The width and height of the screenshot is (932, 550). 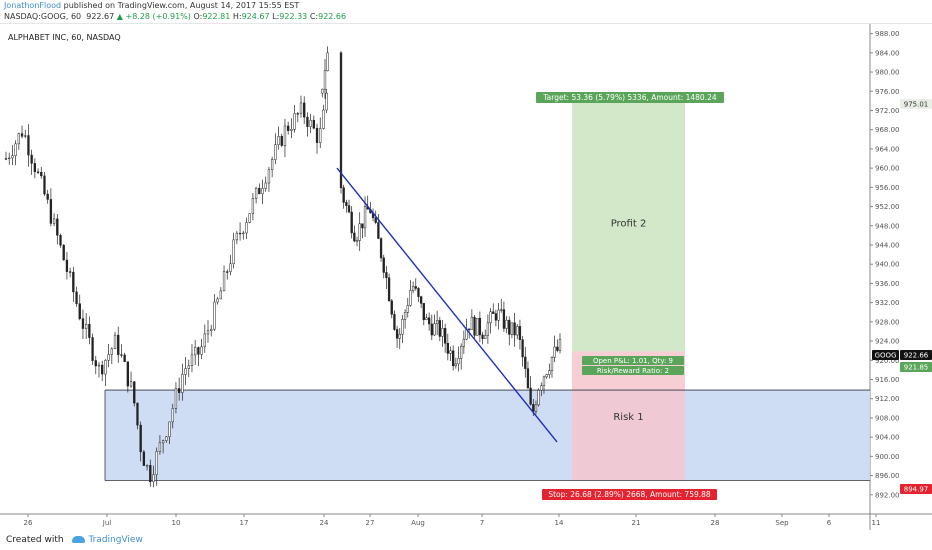 What do you see at coordinates (887, 322) in the screenshot?
I see `y-tick-label: 928.00` at bounding box center [887, 322].